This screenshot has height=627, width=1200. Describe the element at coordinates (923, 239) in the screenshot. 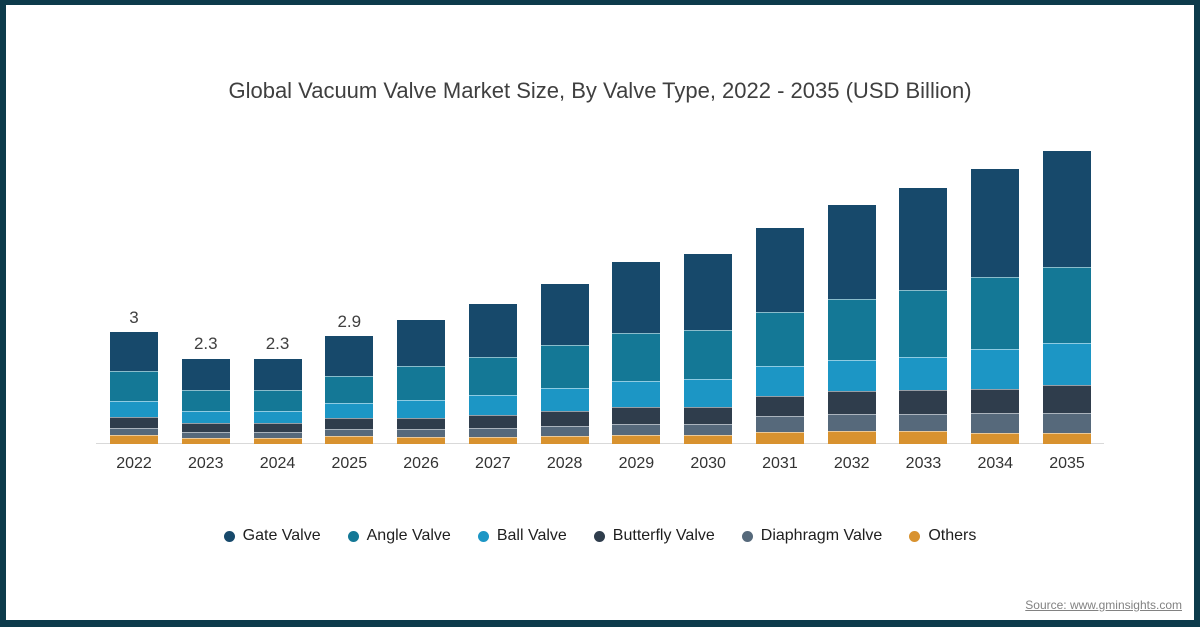

I see `bar-segment-gate-valve-2033` at that location.